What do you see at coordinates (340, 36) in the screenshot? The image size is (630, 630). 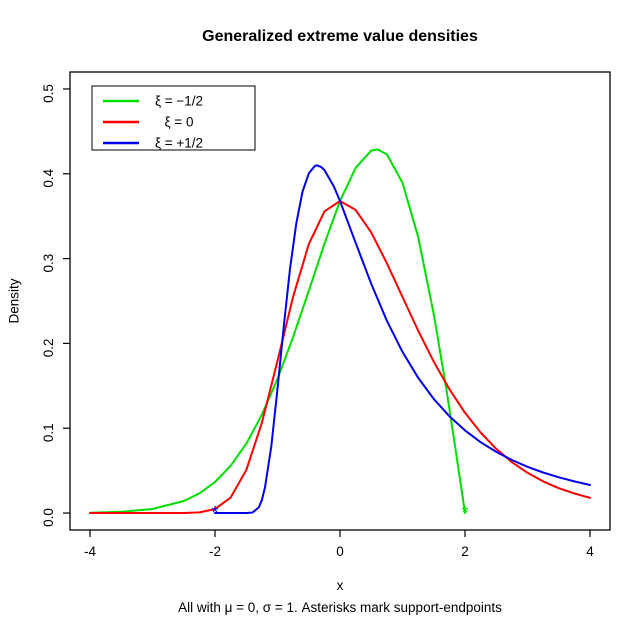 I see `chart-title: Generalized extreme value densities` at bounding box center [340, 36].